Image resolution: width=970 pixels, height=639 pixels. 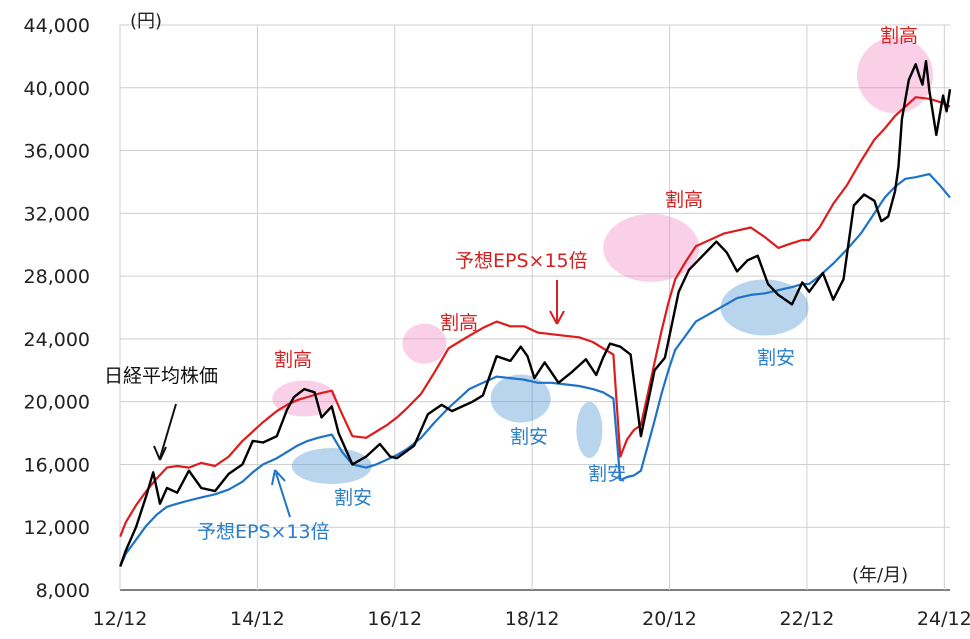 I want to click on x-tick-label: 18/12, so click(x=532, y=619).